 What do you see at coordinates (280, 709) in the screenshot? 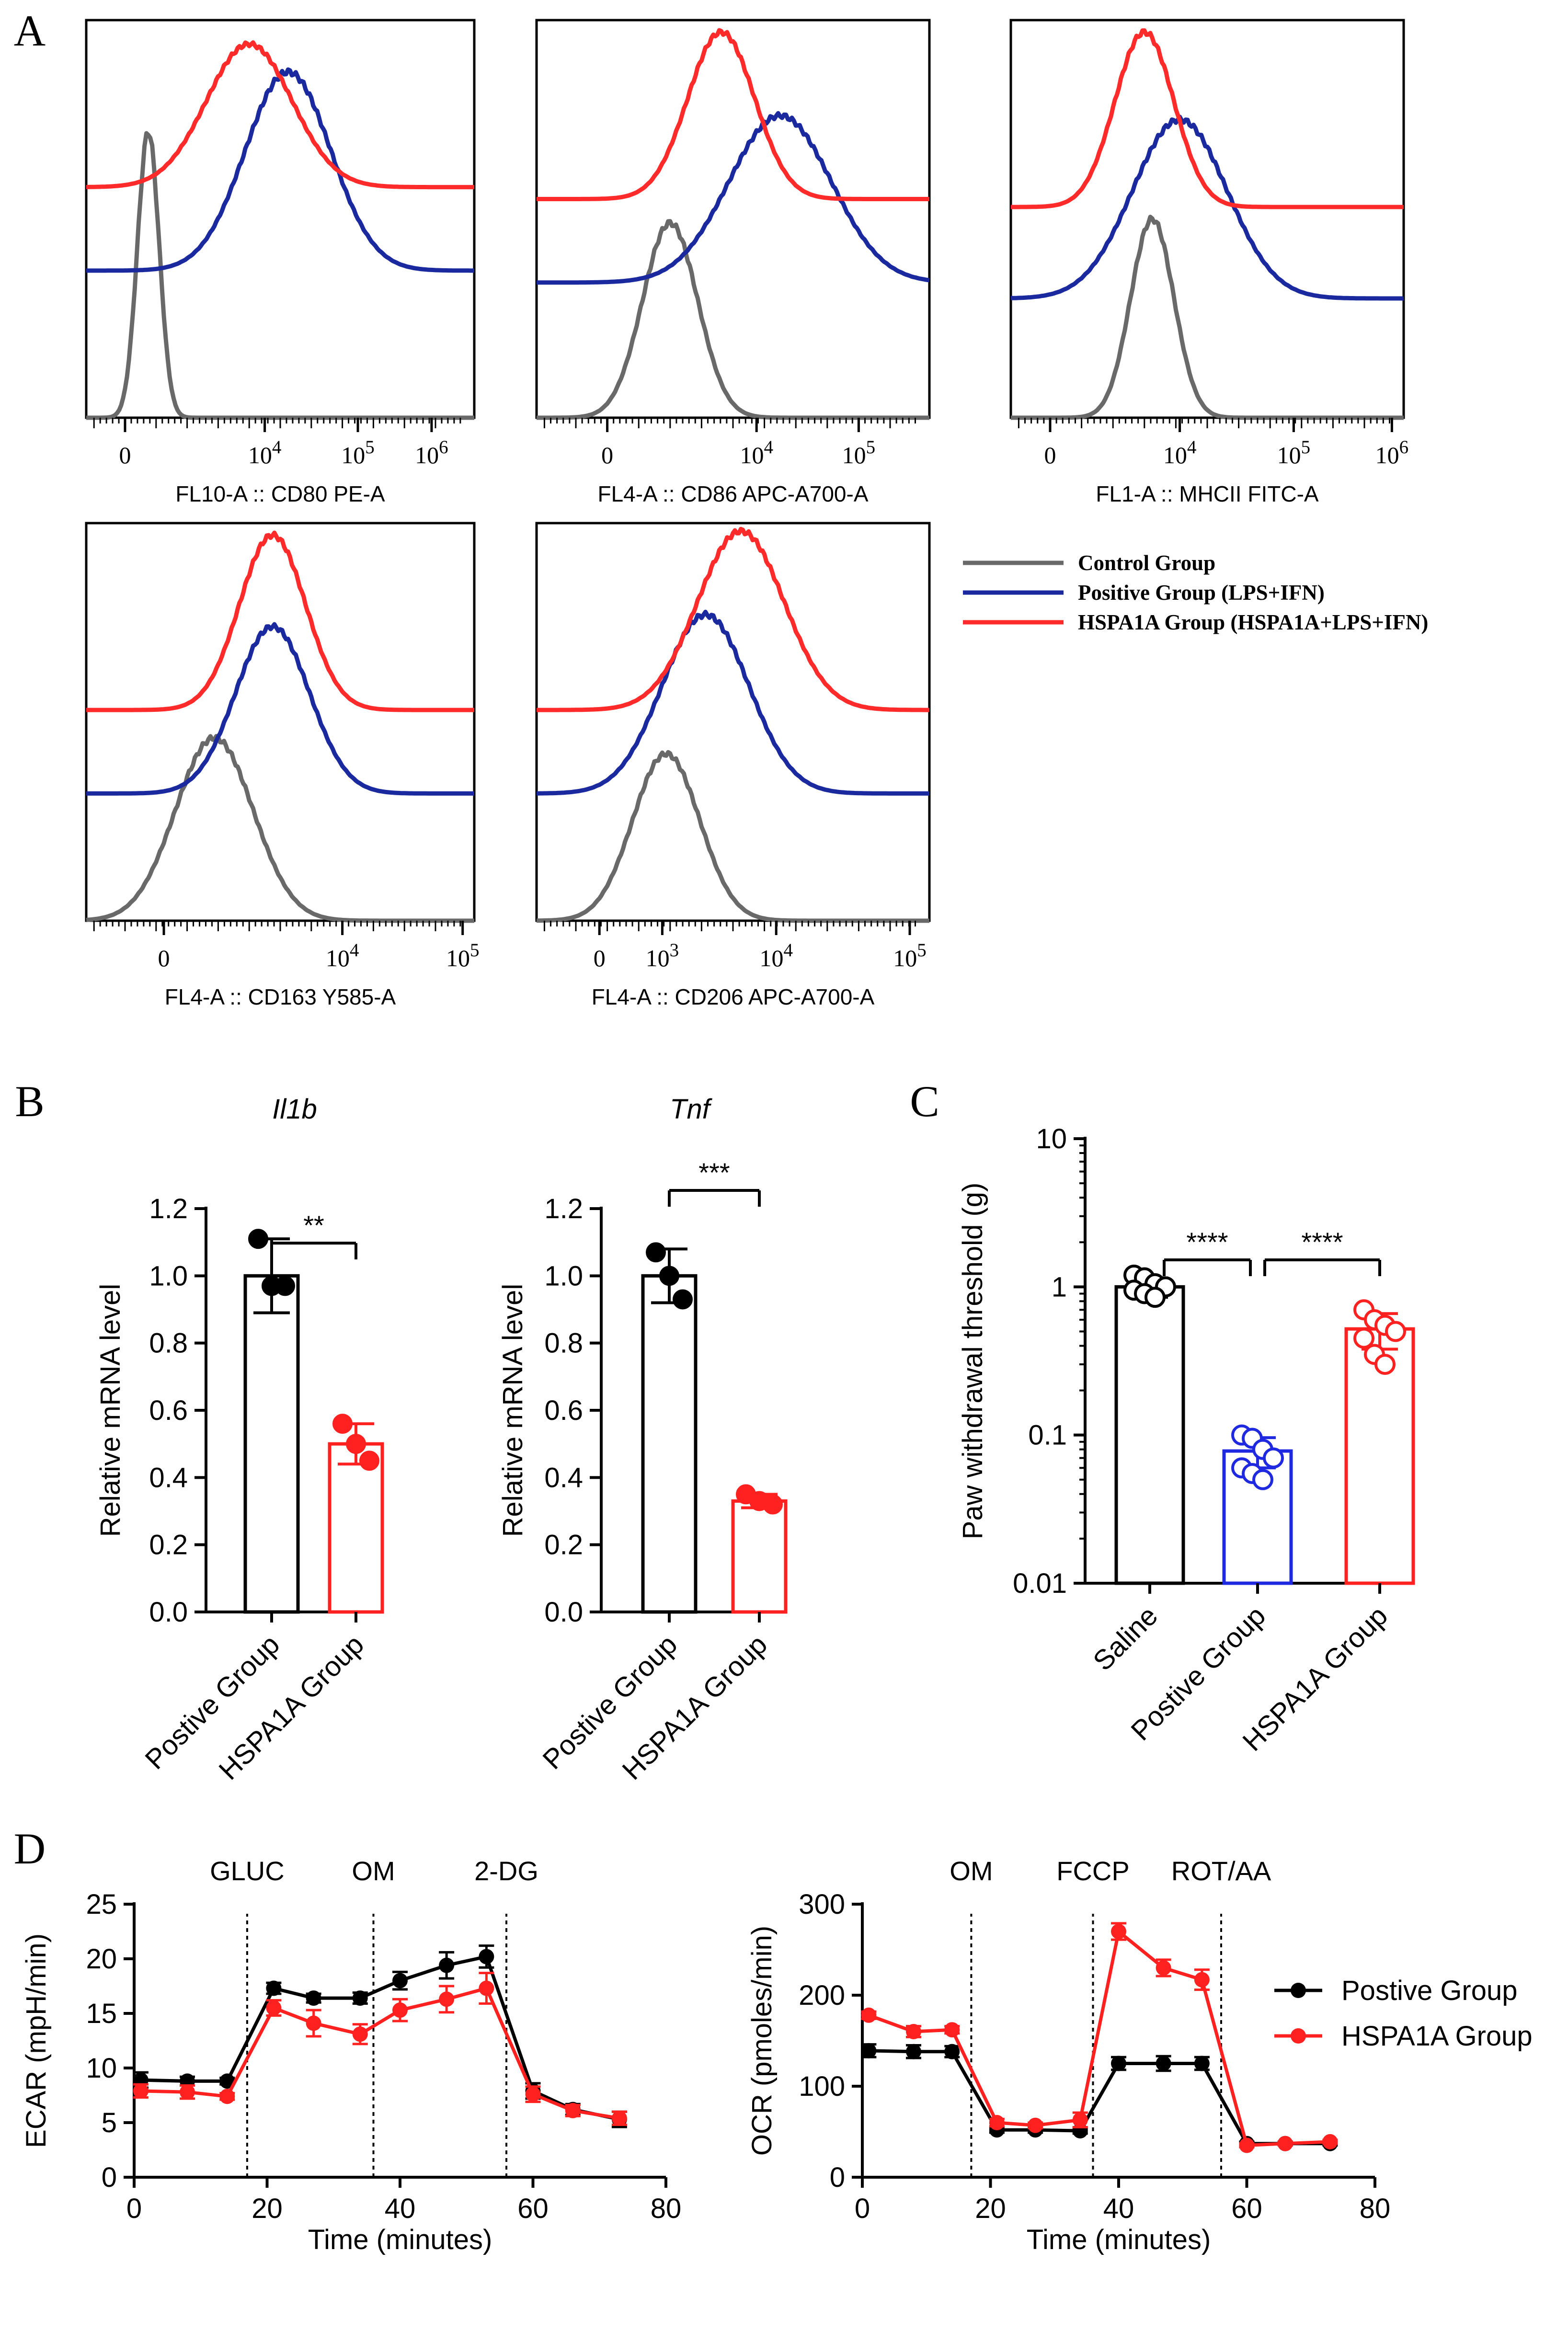
I see `A4-histogram-positive` at bounding box center [280, 709].